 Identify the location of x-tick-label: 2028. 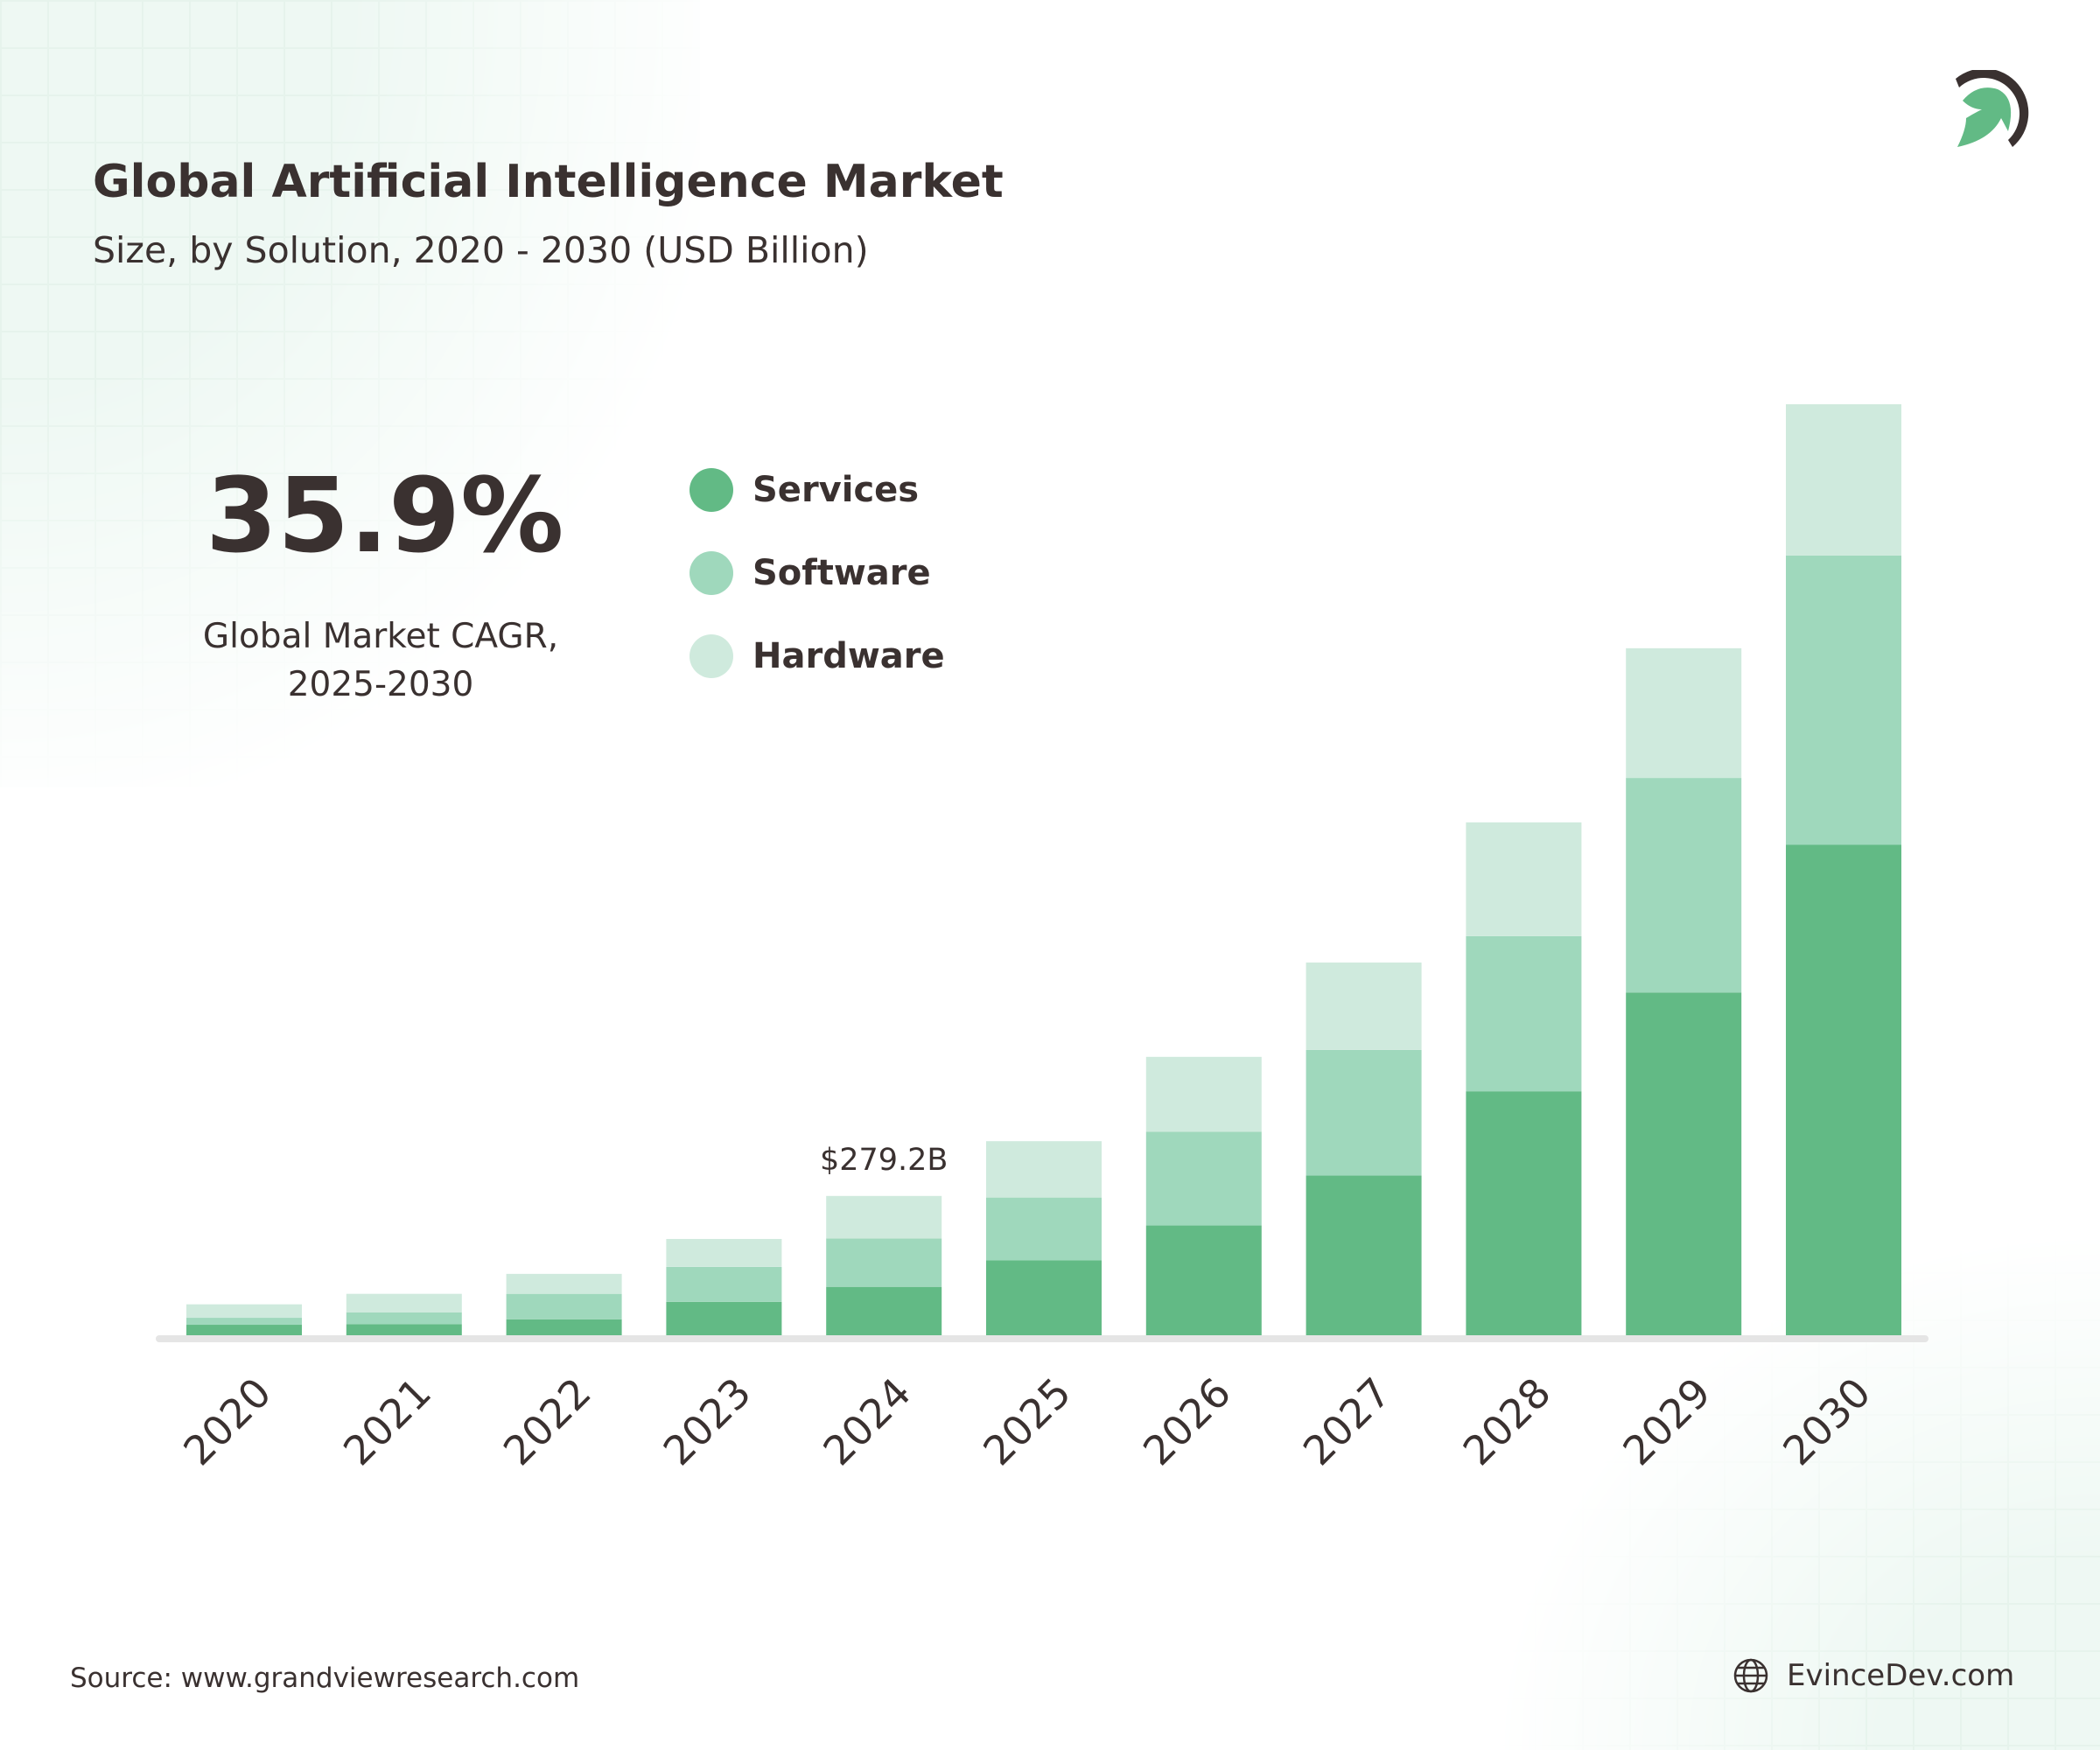
(1507, 1421).